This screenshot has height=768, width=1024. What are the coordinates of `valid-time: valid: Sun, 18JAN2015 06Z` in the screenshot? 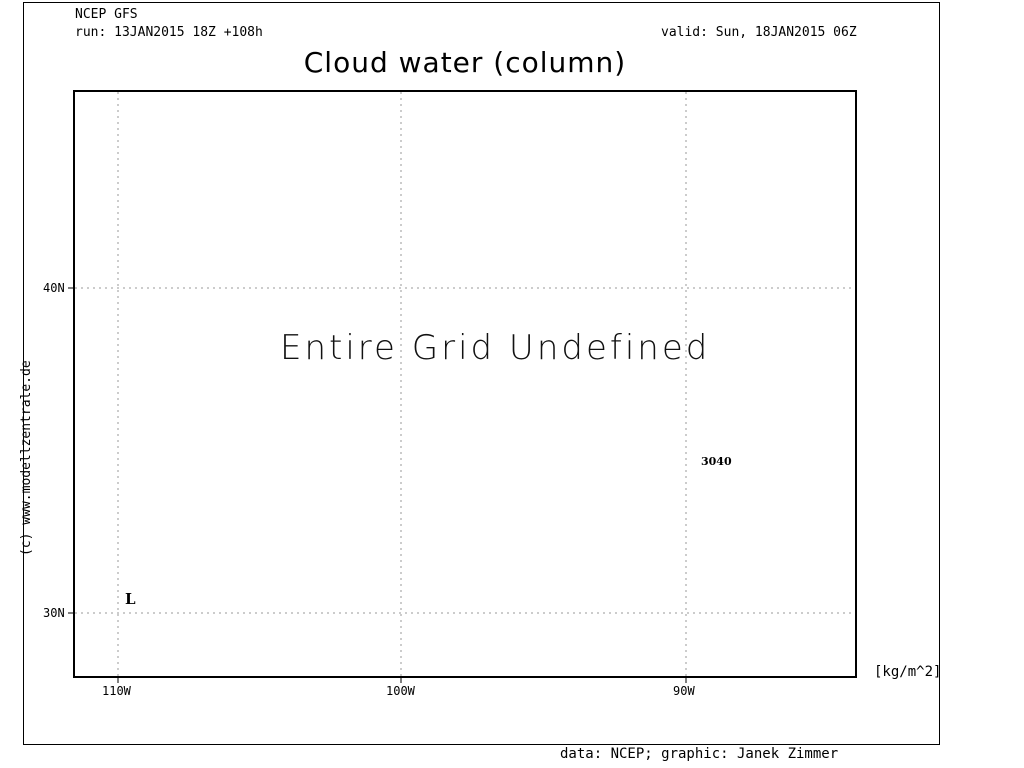 It's located at (759, 32).